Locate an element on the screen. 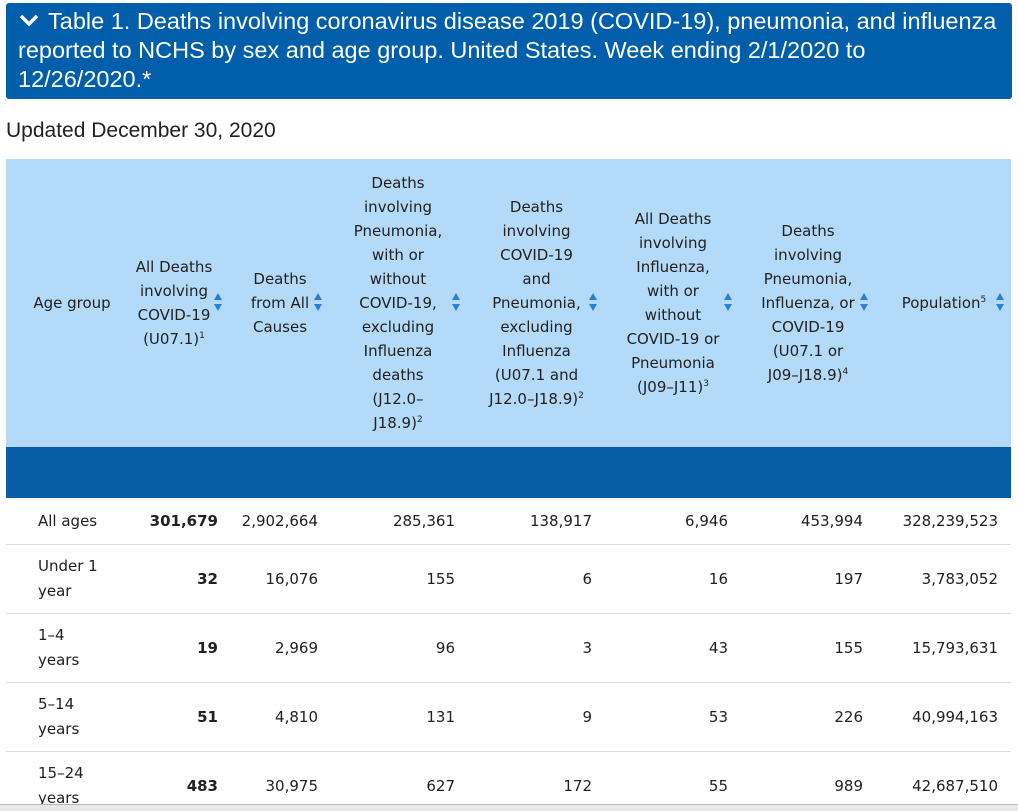  cell-covid: 19 is located at coordinates (207, 648).